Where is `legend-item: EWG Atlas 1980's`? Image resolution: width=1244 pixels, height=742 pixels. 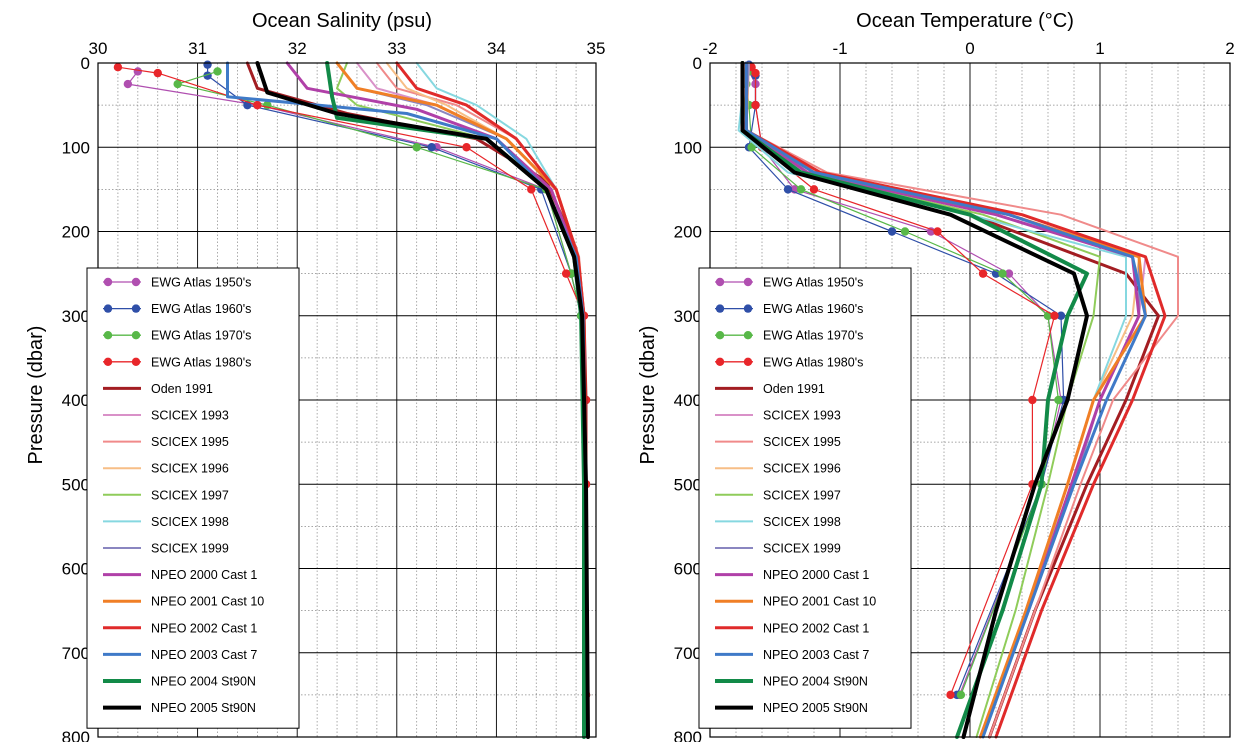 legend-item: EWG Atlas 1980's is located at coordinates (177, 362).